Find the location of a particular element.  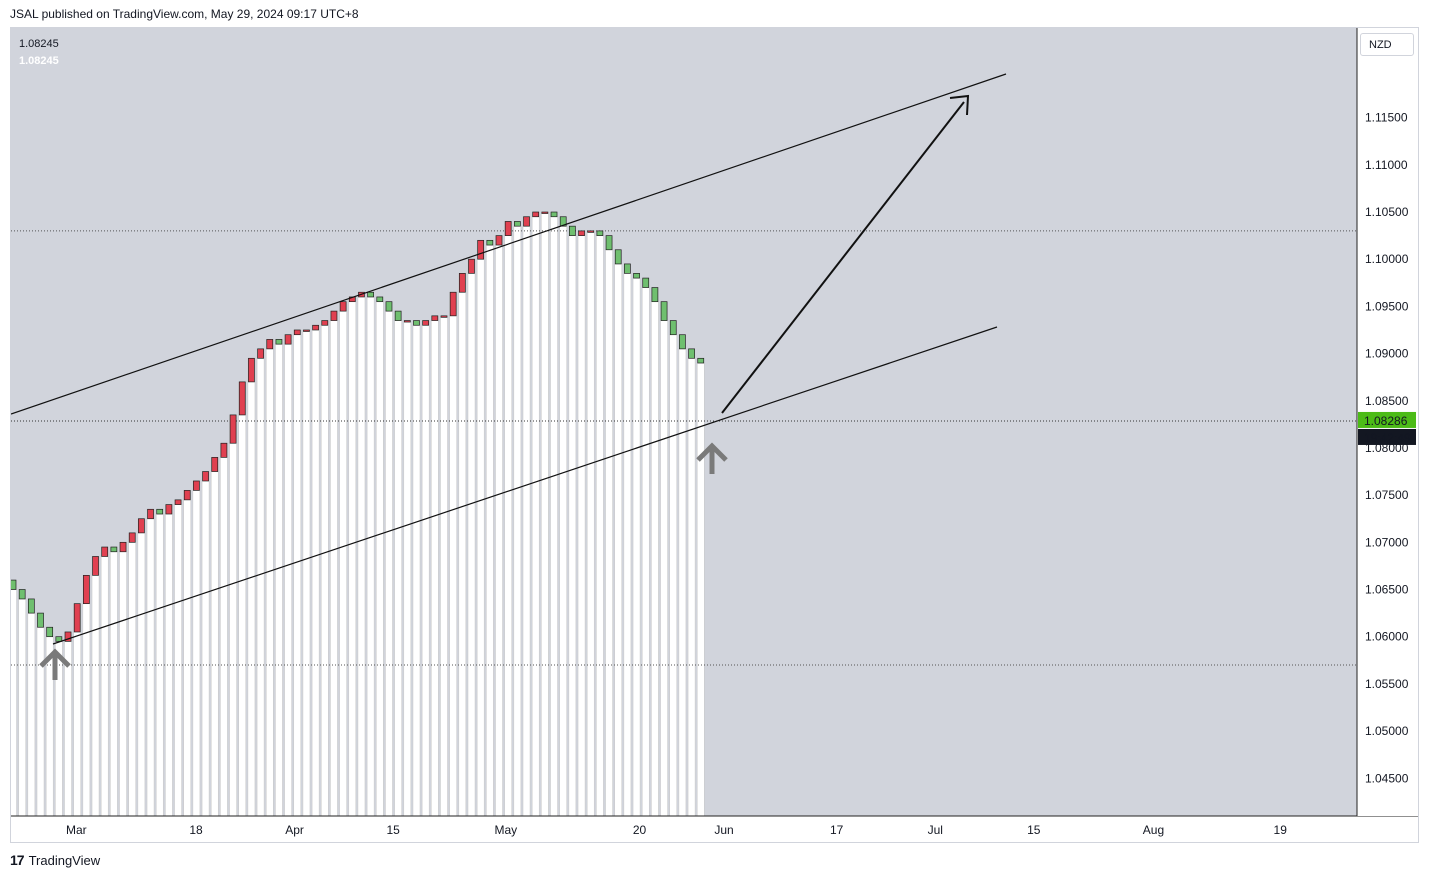

x-tick-label: 17 is located at coordinates (837, 830).